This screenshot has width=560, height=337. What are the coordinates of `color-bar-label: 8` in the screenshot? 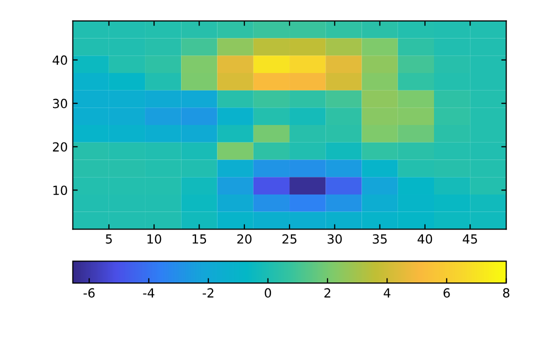 It's located at (506, 293).